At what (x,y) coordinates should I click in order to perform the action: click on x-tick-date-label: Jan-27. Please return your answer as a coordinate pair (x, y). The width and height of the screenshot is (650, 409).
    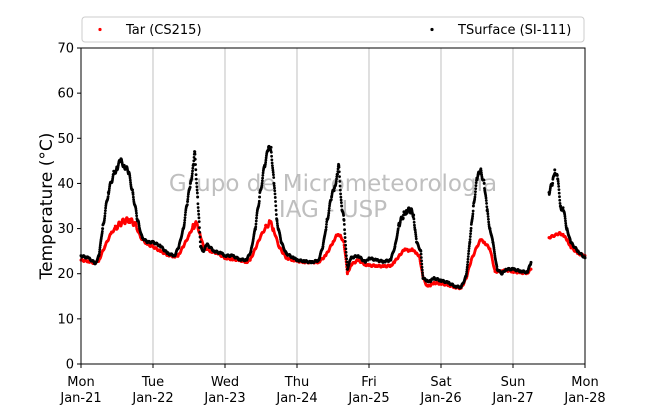
    Looking at the image, I should click on (512, 398).